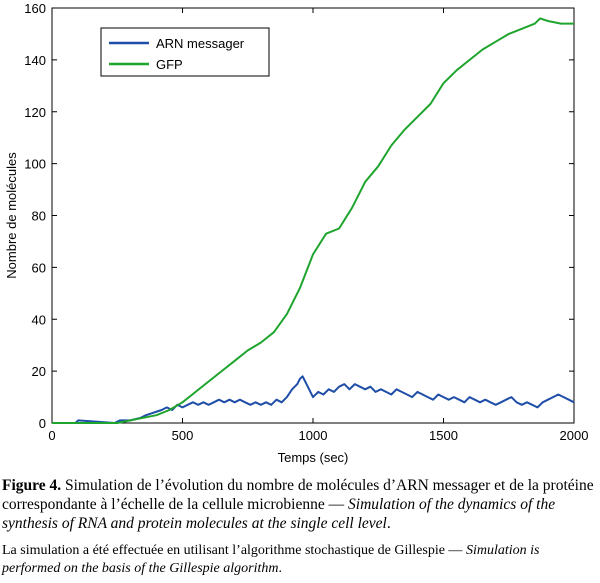  I want to click on legend-box, so click(185, 52).